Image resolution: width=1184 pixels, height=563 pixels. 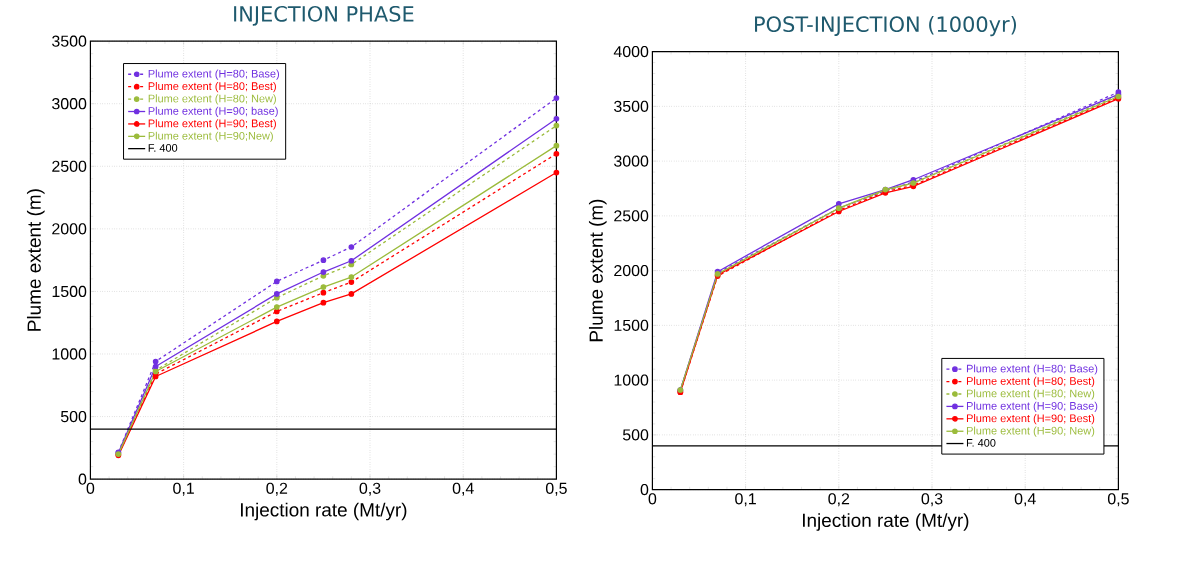 What do you see at coordinates (631, 51) in the screenshot?
I see `y-tick-label: 4000` at bounding box center [631, 51].